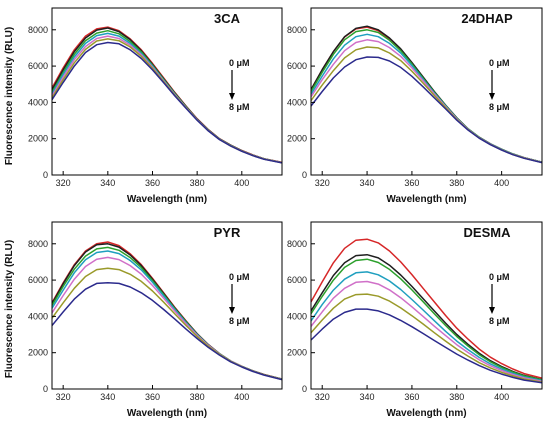 Image resolution: width=550 pixels, height=433 pixels. I want to click on chart-0-y-tick-label-4: 8000, so click(38, 30).